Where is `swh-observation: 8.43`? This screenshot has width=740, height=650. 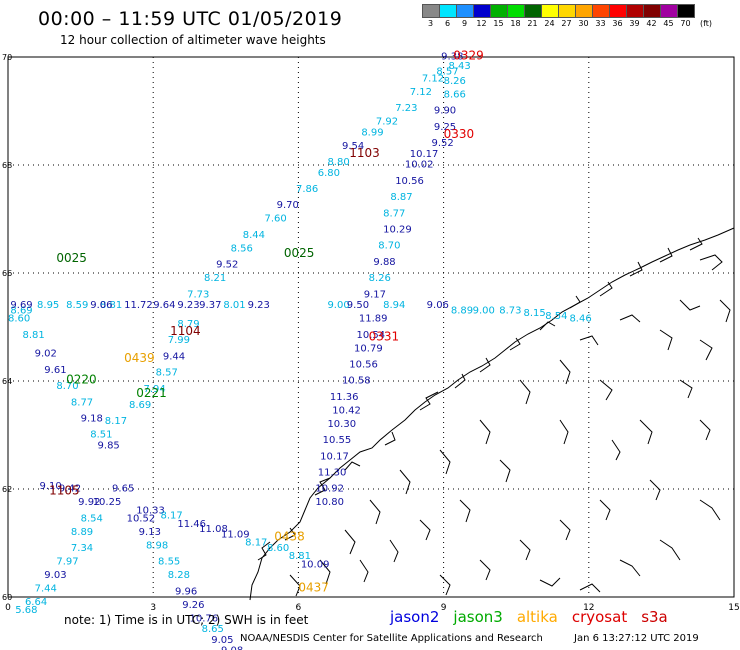 swh-observation: 8.43 is located at coordinates (459, 66).